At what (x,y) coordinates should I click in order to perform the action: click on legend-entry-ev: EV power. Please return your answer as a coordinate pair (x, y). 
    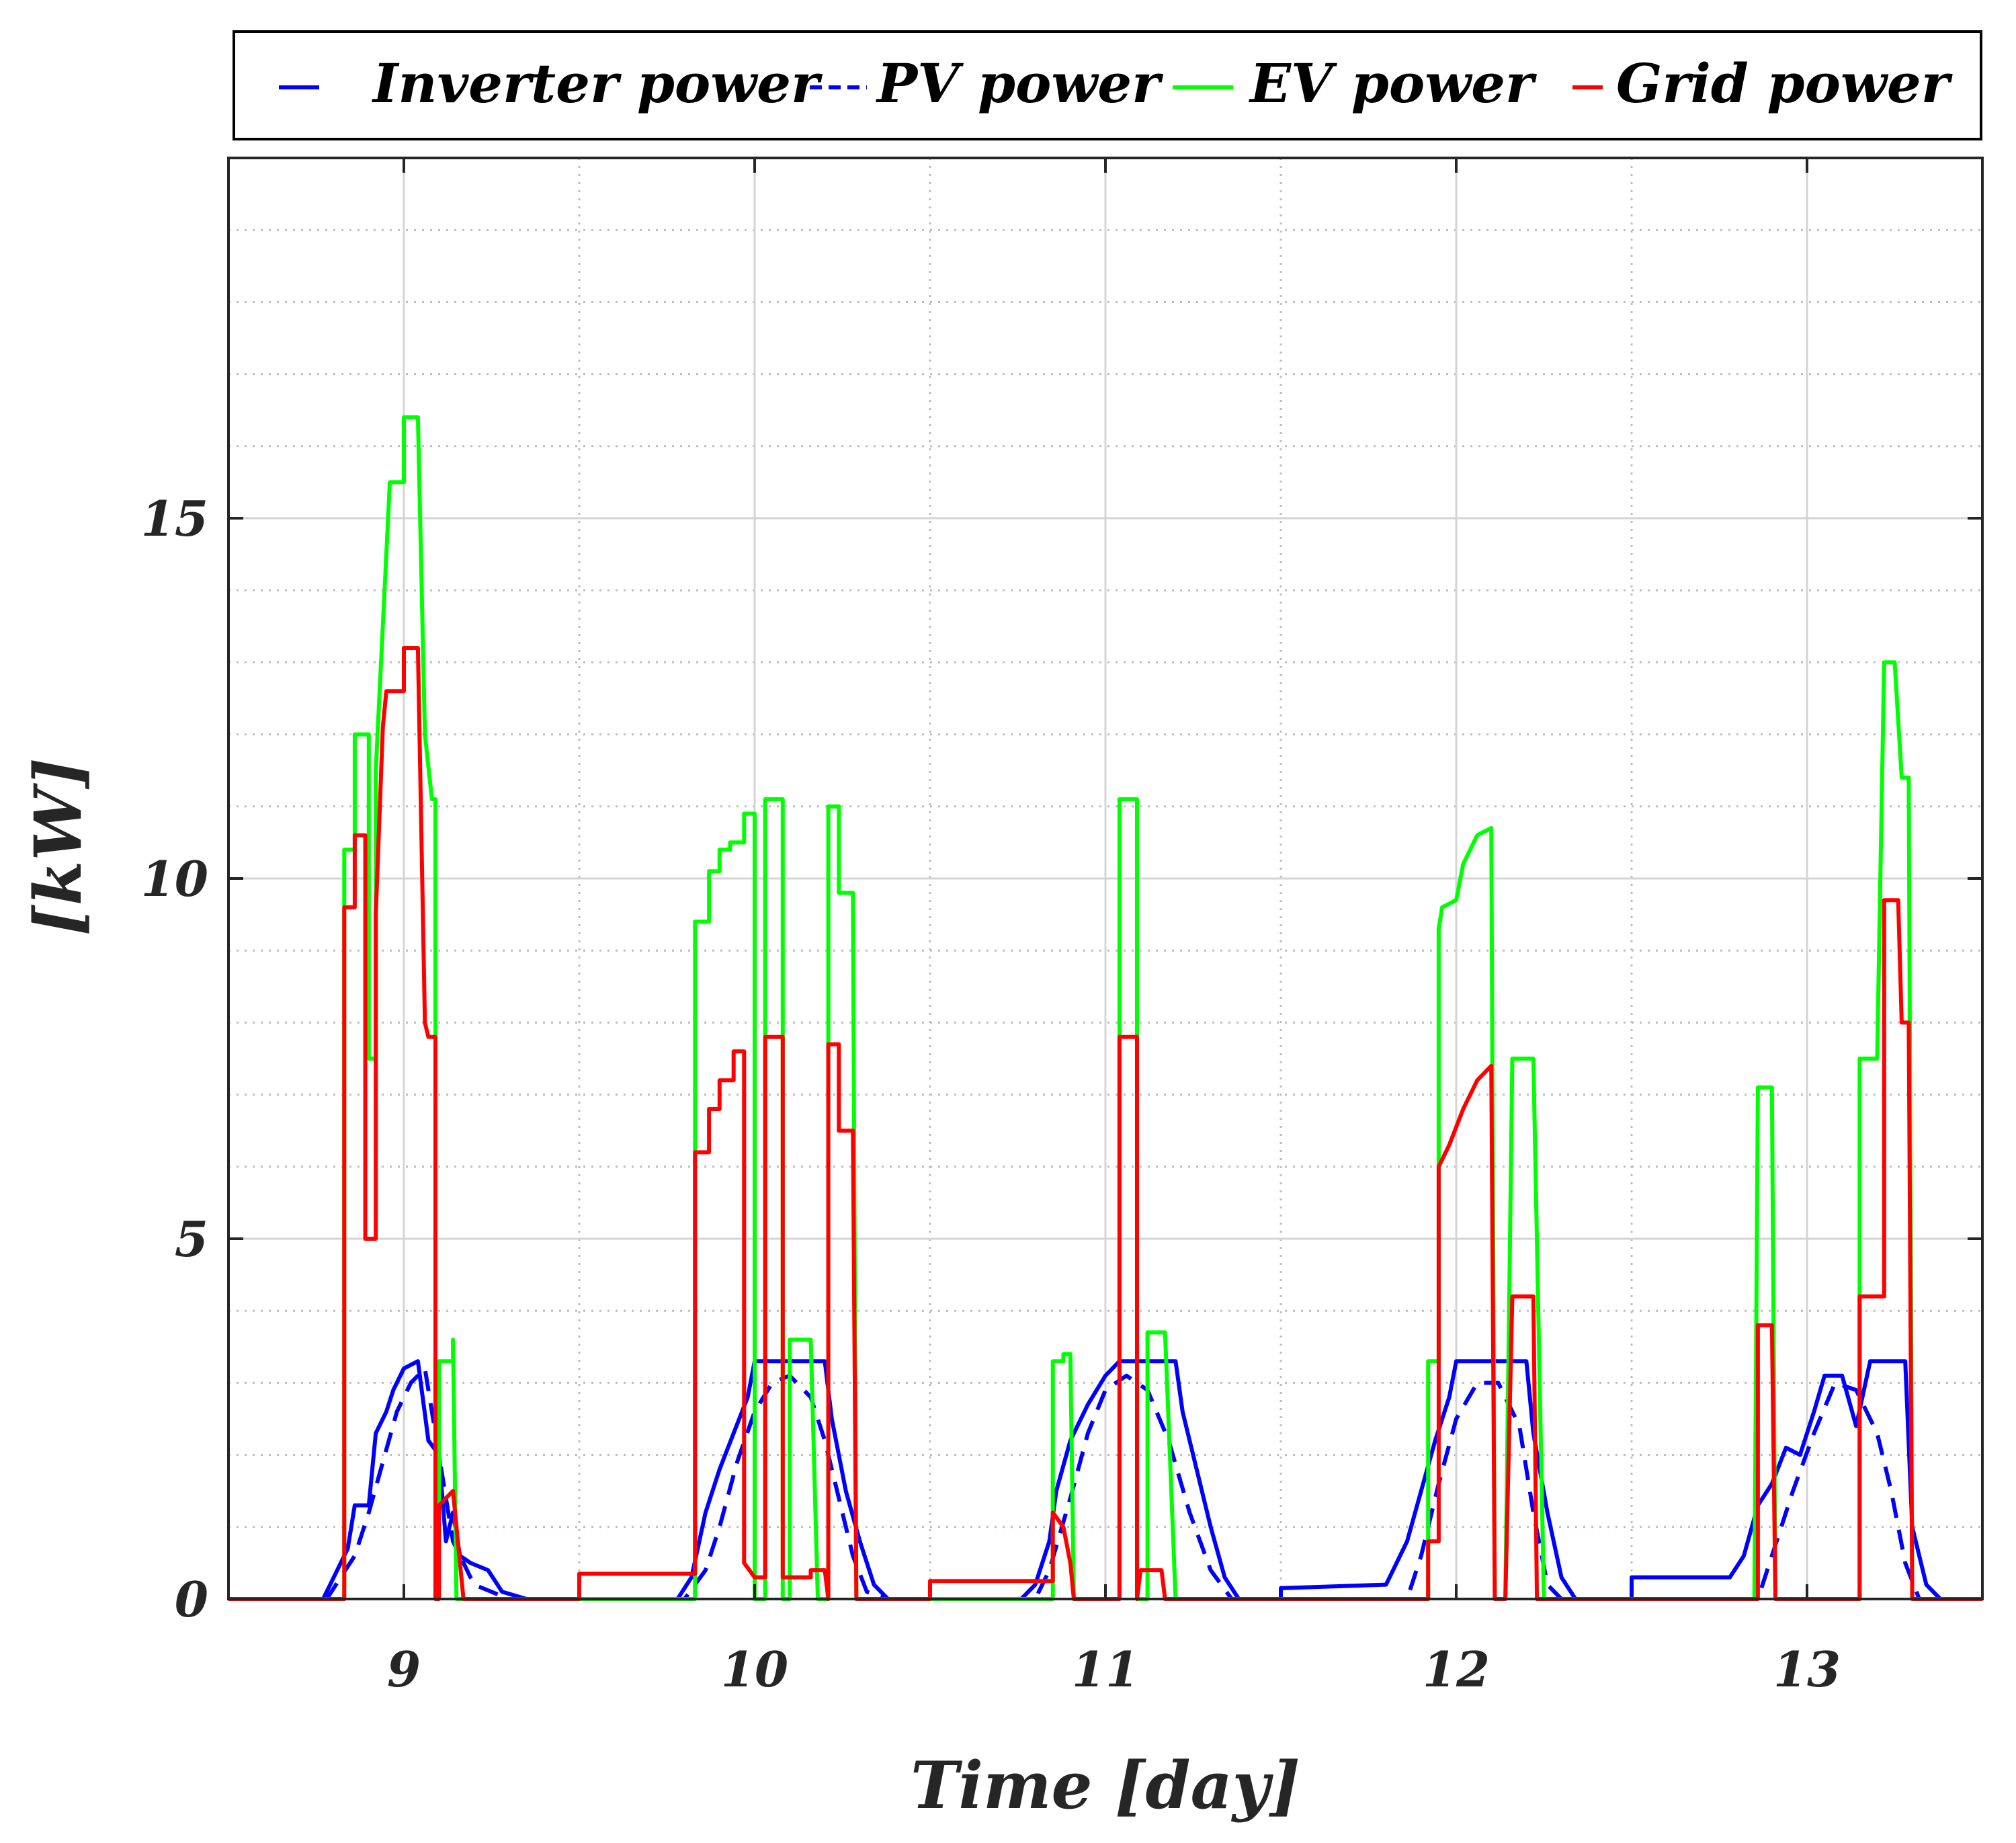
    Looking at the image, I should click on (1355, 83).